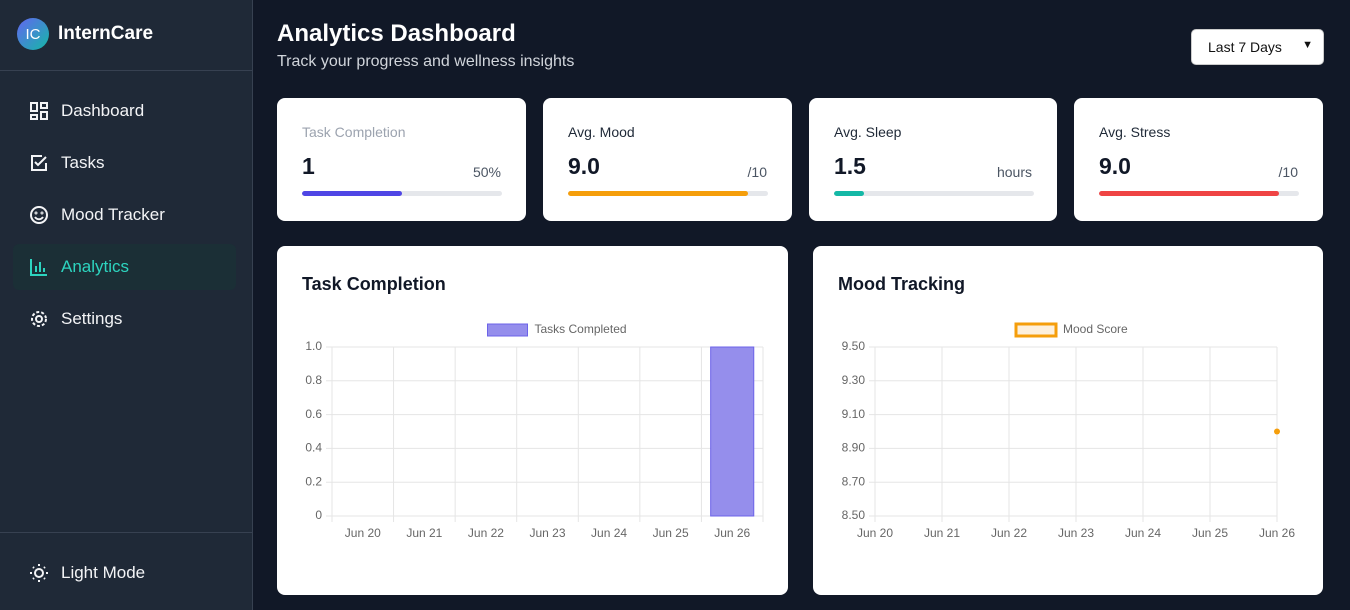 This screenshot has height=610, width=1350. Describe the element at coordinates (1245, 47) in the screenshot. I see `range-value: Last 7 Days` at that location.